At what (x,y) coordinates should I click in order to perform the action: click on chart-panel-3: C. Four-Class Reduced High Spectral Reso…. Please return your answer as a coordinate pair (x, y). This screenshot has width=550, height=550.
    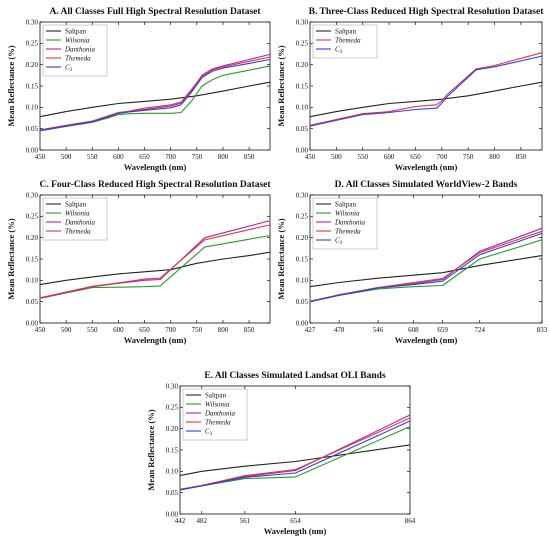
    Looking at the image, I should click on (138, 262).